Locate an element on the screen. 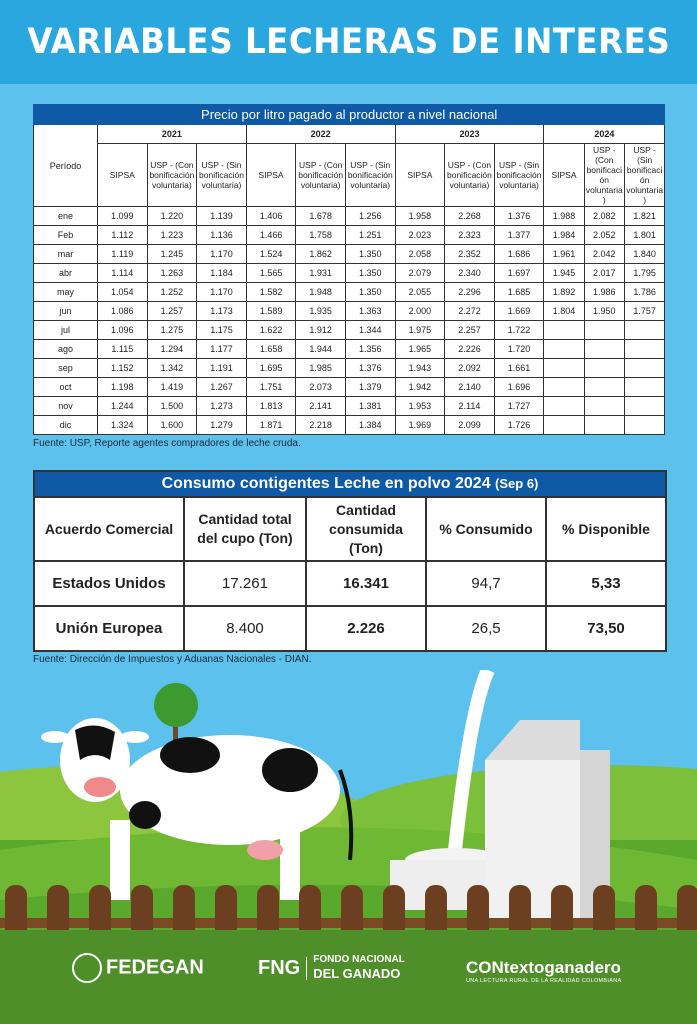 The image size is (697, 1024). col-header: Cantidad total del cupo (Ton) is located at coordinates (245, 529).